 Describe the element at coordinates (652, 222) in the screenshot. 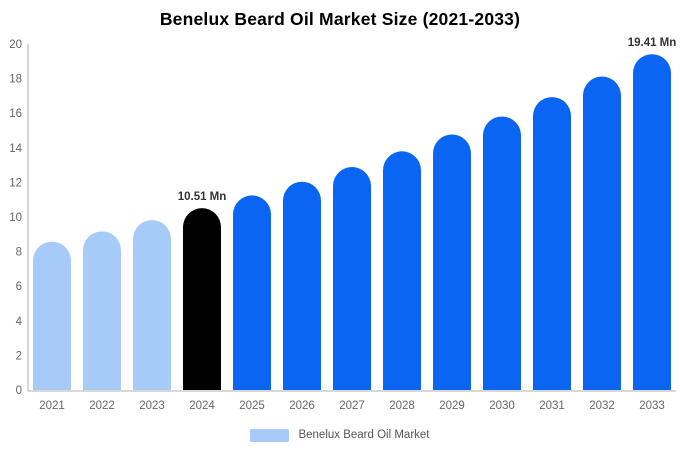

I see `bar-2033` at that location.